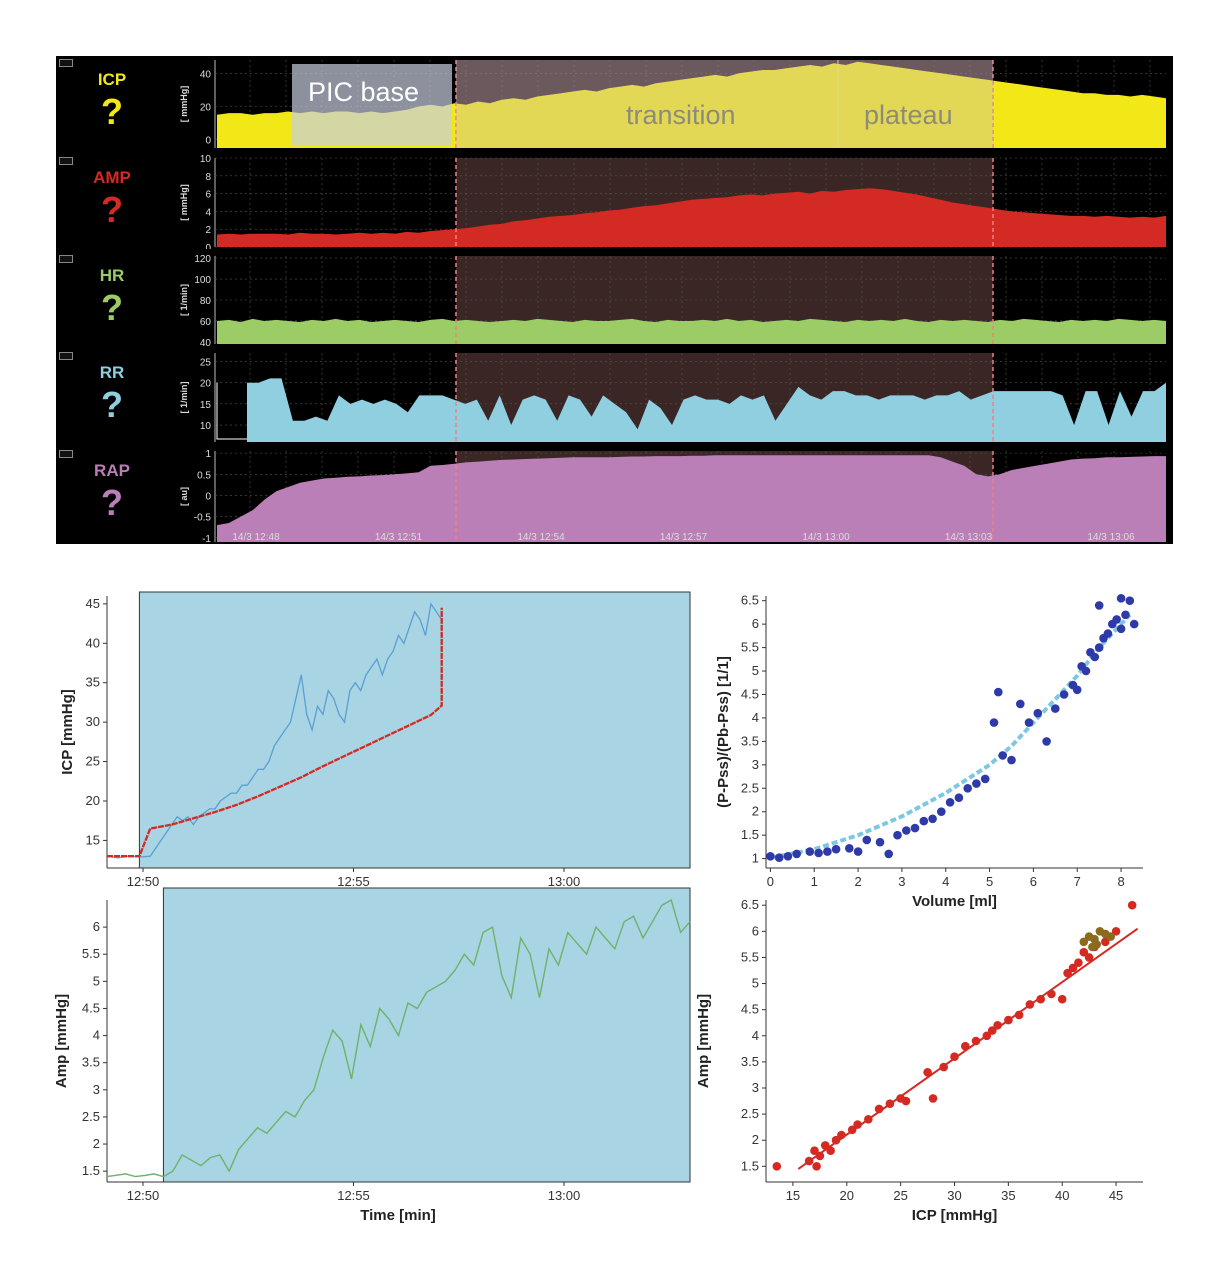  Describe the element at coordinates (755, 670) in the screenshot. I see `y-tick-label: 5` at that location.